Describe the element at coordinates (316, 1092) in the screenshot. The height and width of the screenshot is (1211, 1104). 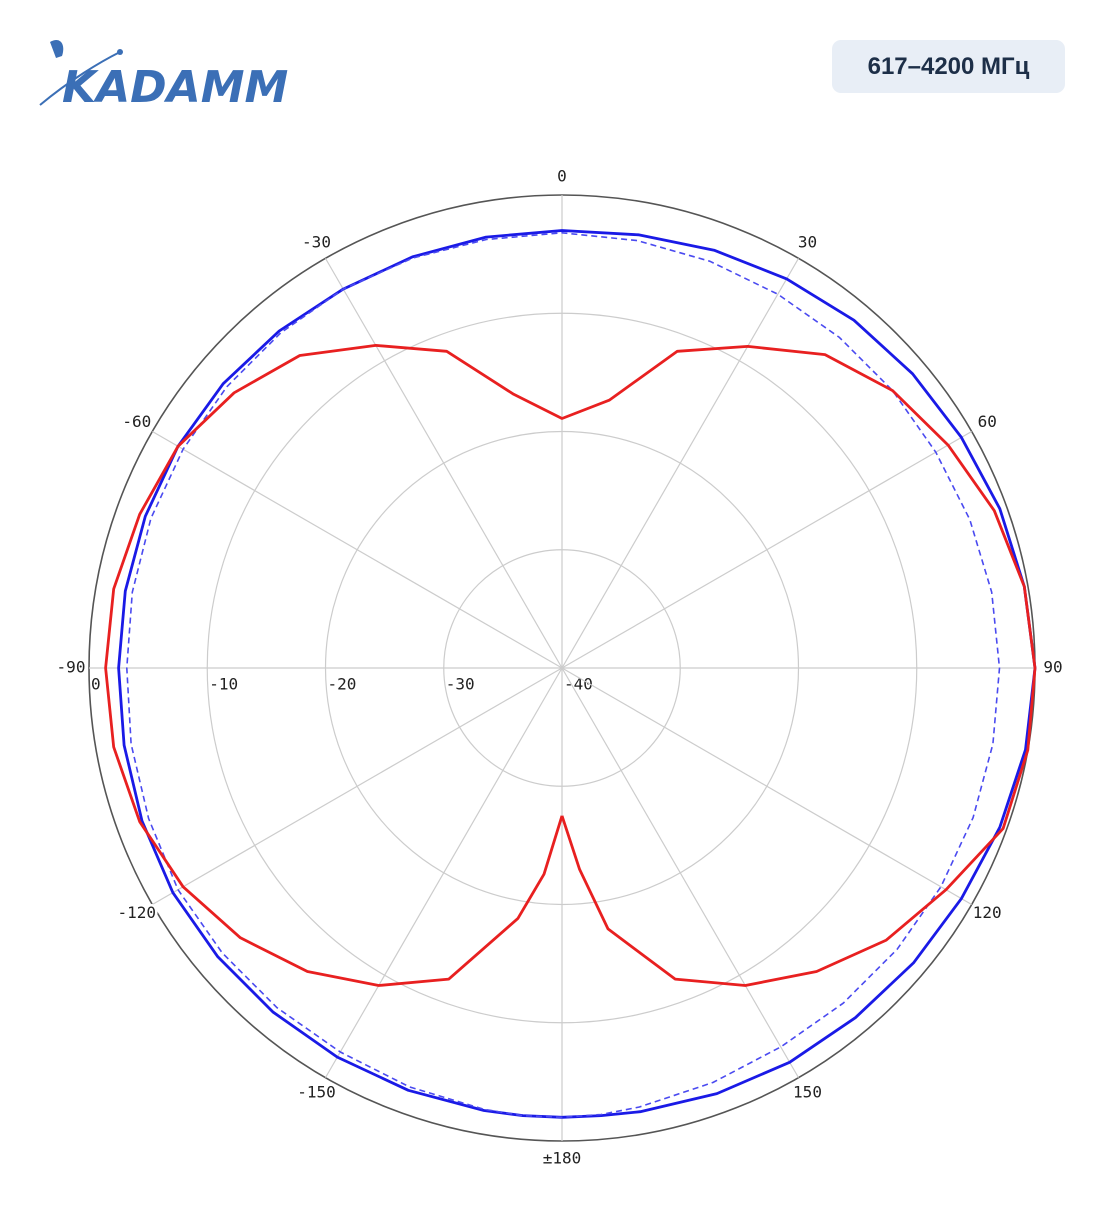
I see `angle-tick-label: -150` at that location.